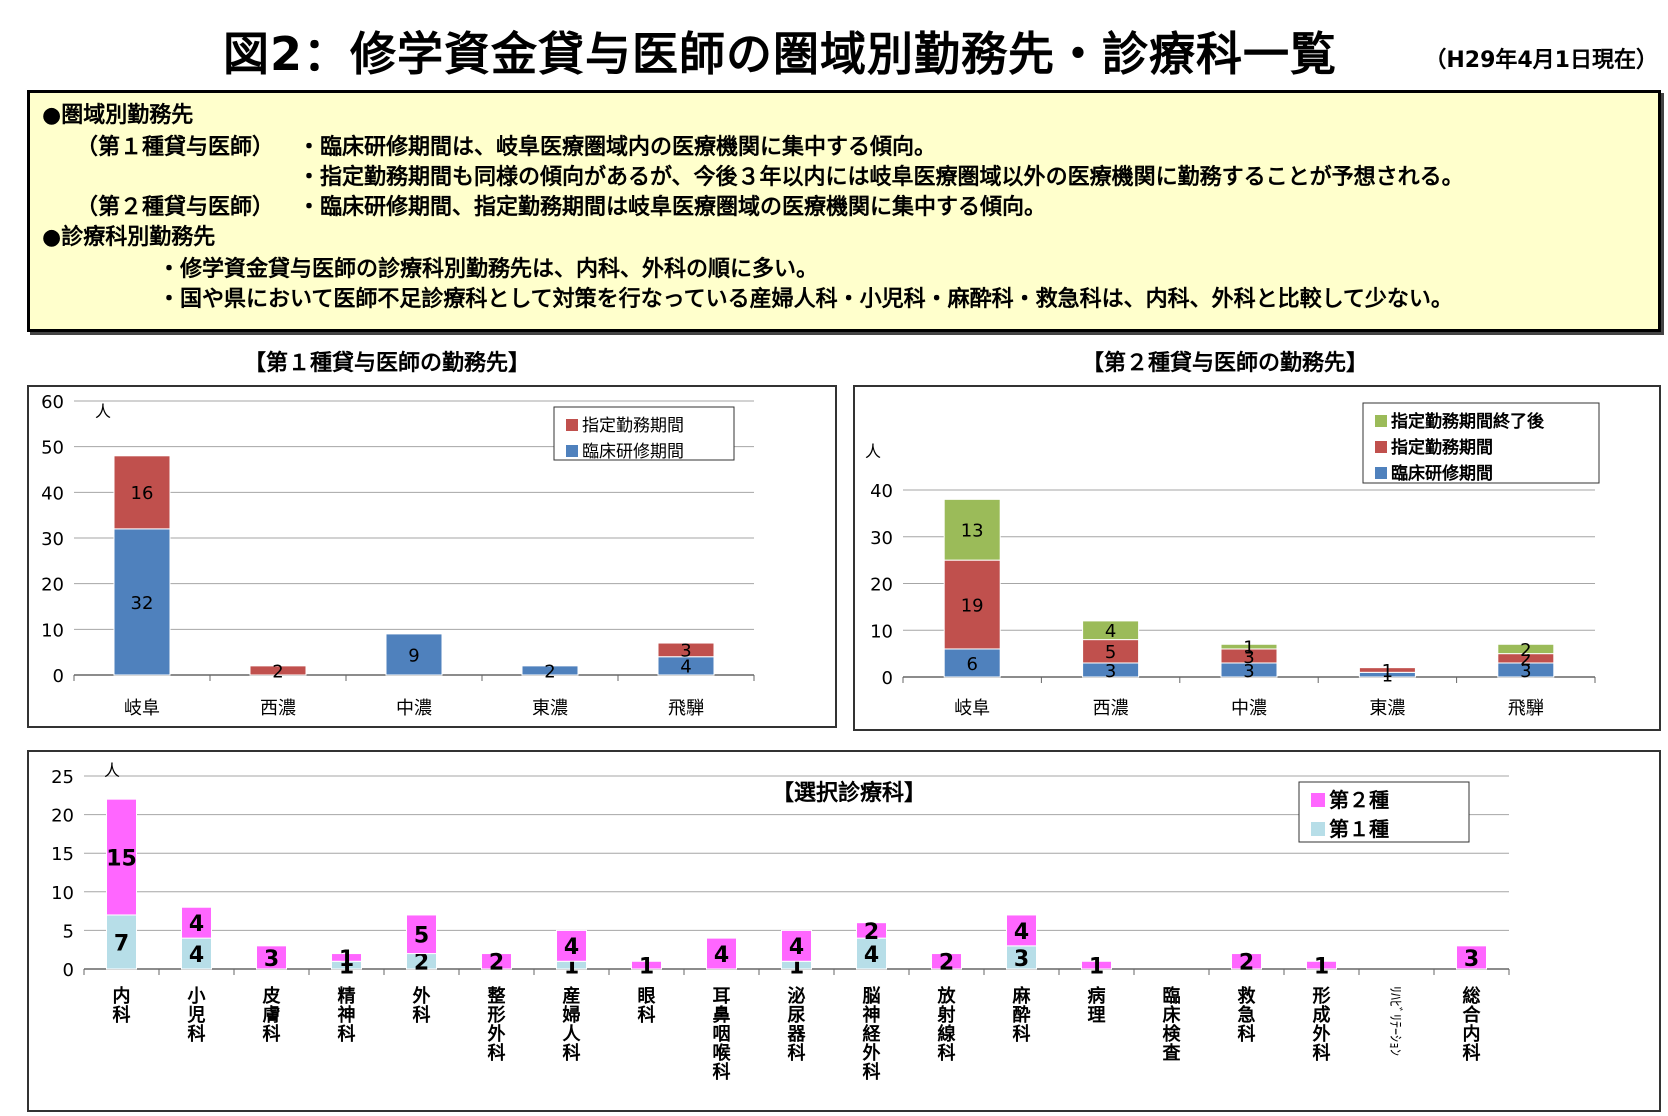 This screenshot has height=1116, width=1668. I want to click on bar-第２種-救急科, so click(1246, 961).